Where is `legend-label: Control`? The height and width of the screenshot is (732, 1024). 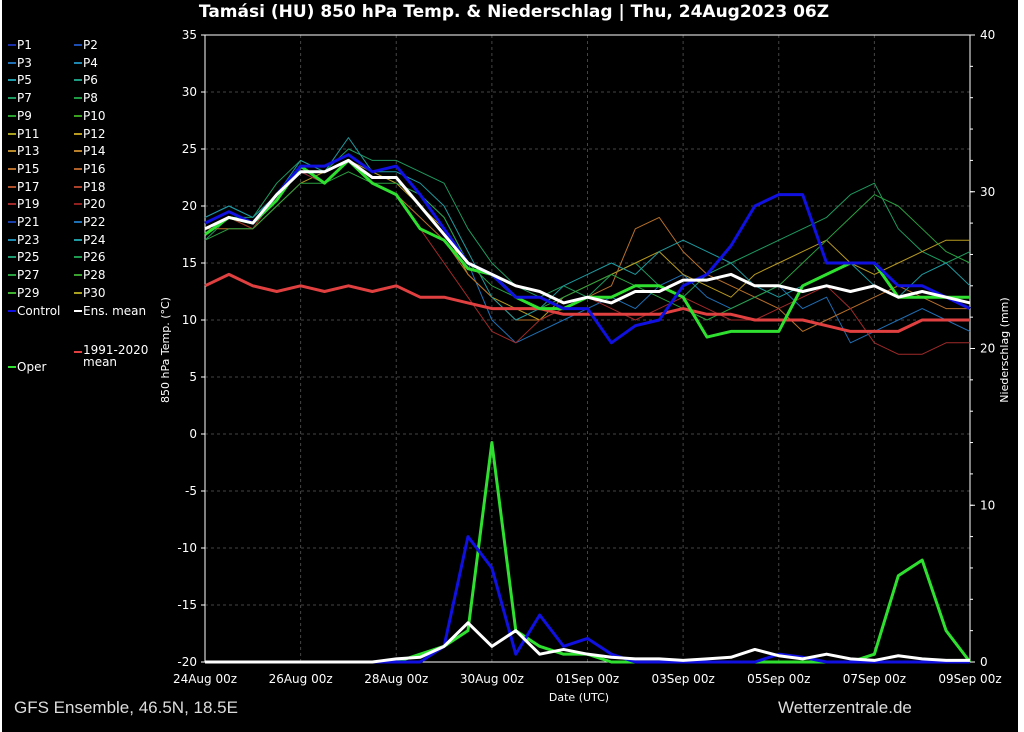 legend-label: Control is located at coordinates (39, 310).